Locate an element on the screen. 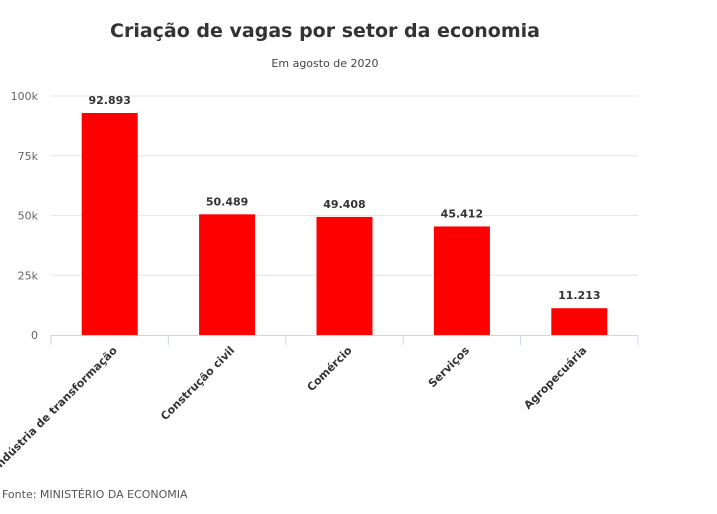  data-label: 11.213 is located at coordinates (579, 295).